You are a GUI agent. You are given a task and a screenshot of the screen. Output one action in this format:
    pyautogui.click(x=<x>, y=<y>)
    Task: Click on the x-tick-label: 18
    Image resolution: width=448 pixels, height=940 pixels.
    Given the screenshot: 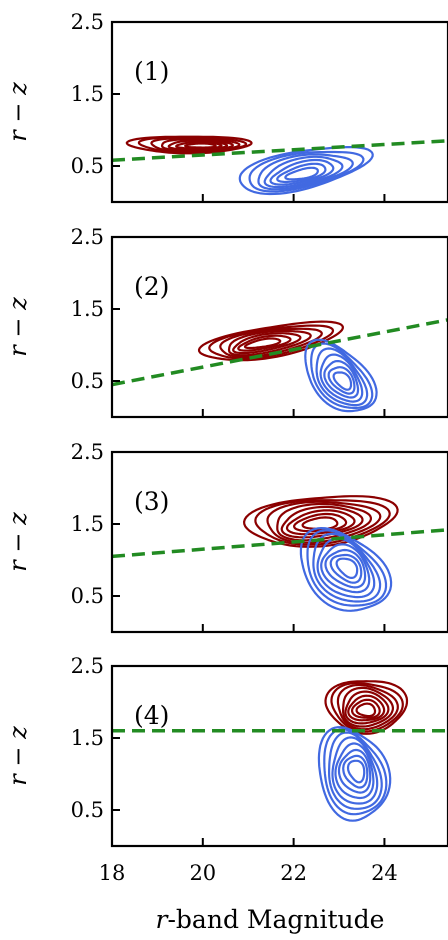 What is the action you would take?
    pyautogui.click(x=112, y=873)
    